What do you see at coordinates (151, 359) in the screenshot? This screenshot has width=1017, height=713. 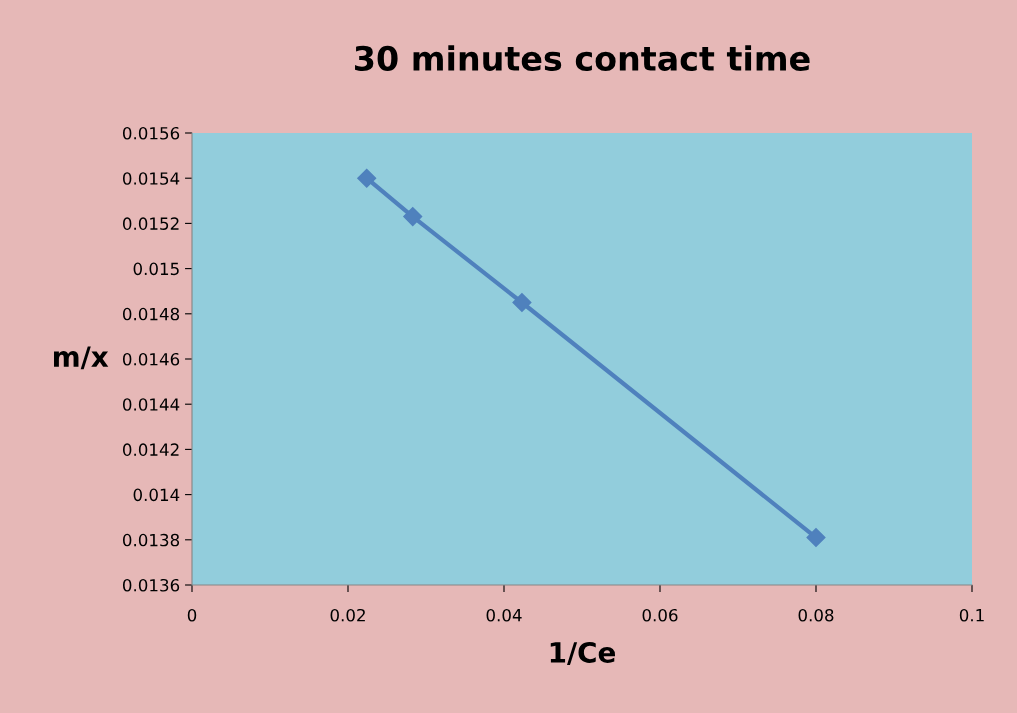 I see `y-tick-label: 0.0146` at bounding box center [151, 359].